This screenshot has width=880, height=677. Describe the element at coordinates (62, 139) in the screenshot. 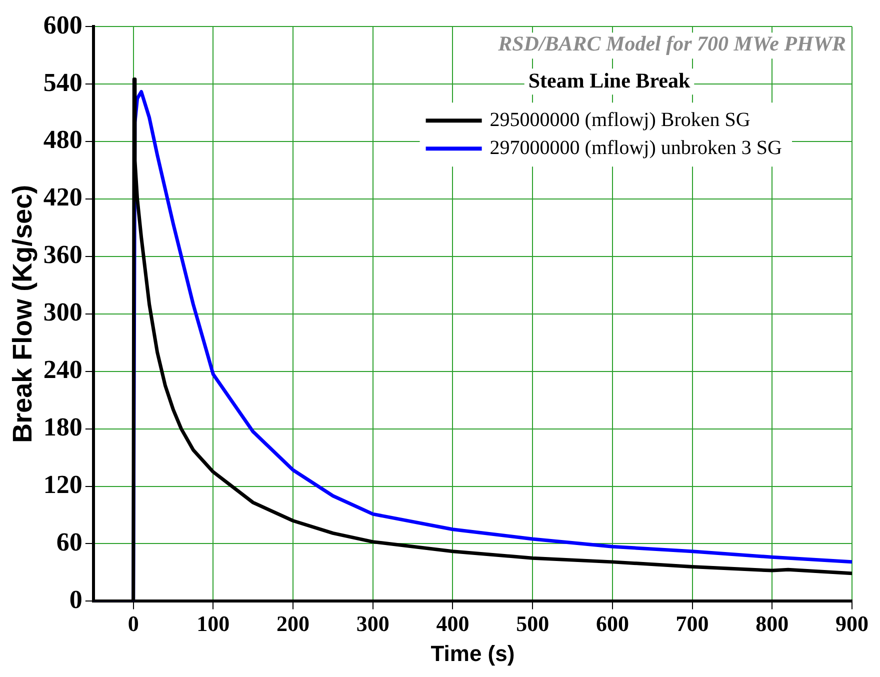

I see `y-tick-label: 480` at that location.